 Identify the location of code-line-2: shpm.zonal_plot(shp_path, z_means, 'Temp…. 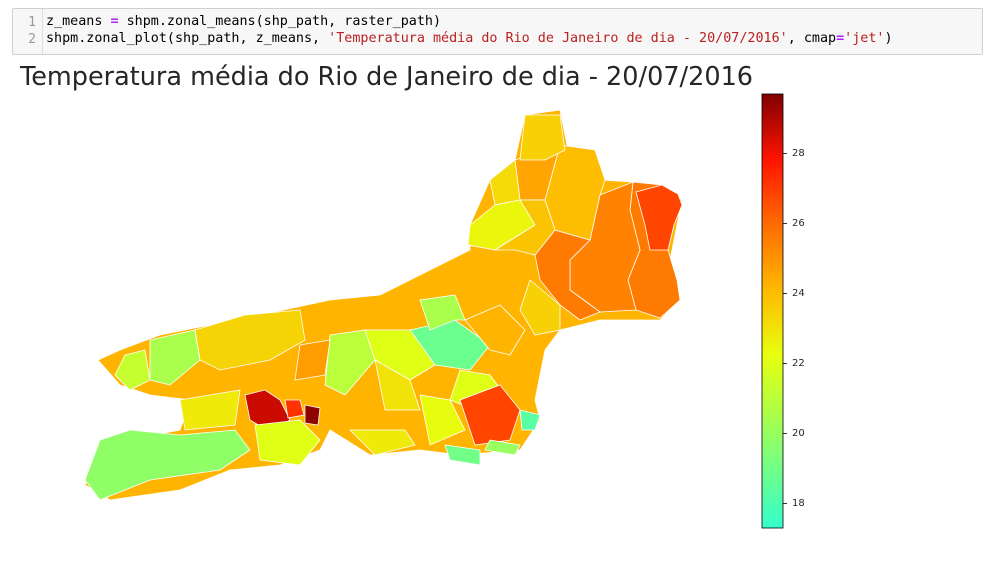
(469, 38).